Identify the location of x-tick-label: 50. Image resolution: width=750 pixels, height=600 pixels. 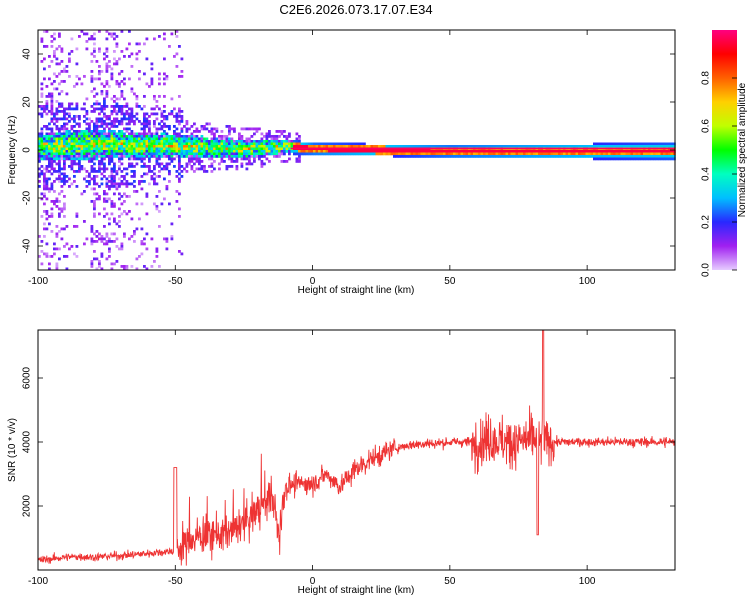
(450, 281).